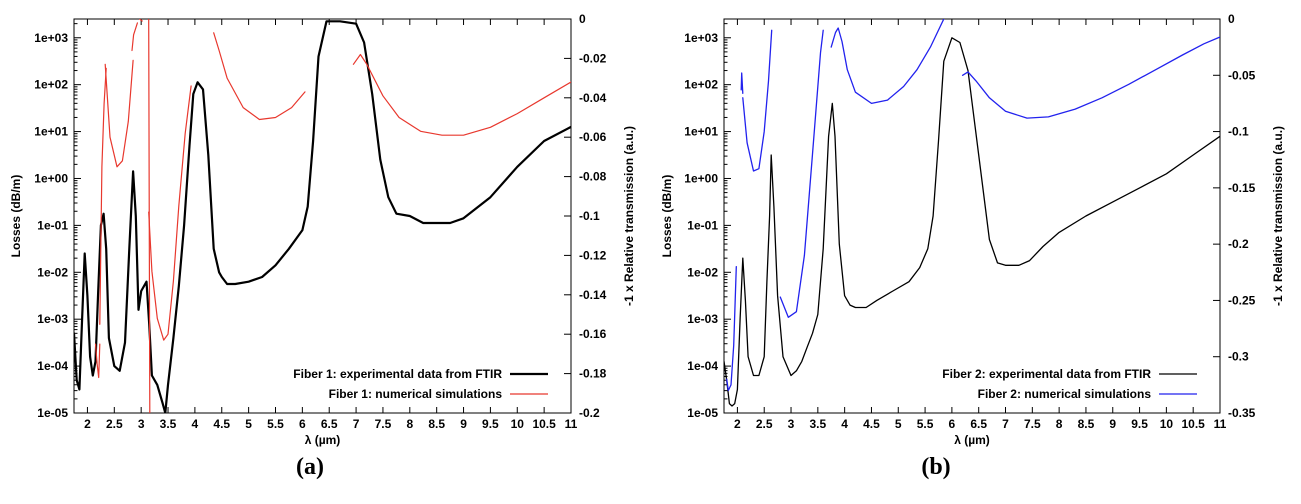  I want to click on y-right-tick-label: -0.25, so click(1242, 300).